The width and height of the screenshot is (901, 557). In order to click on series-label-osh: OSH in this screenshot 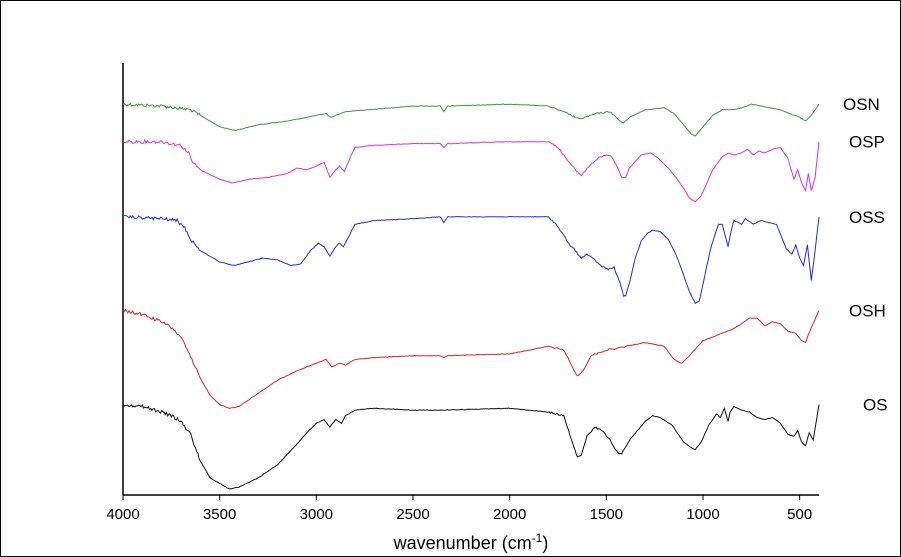, I will do `click(867, 311)`.